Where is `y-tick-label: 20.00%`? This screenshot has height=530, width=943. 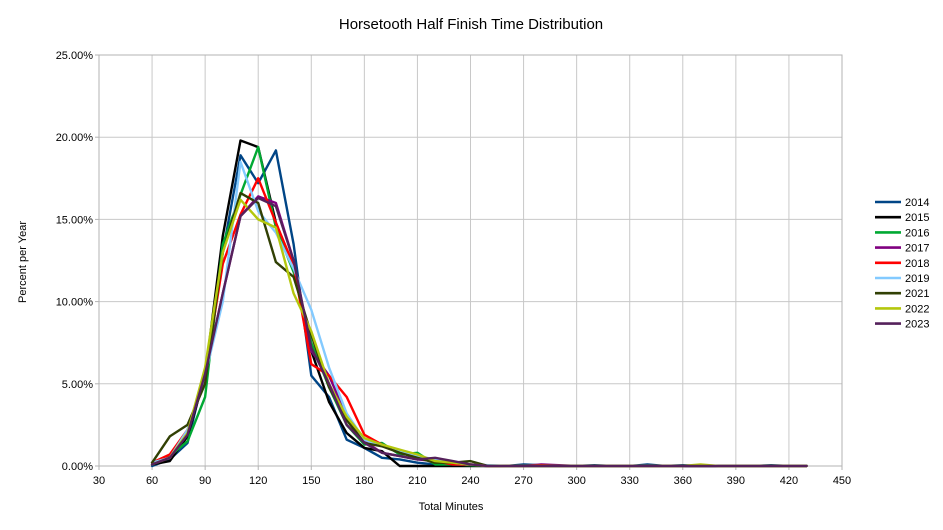 y-tick-label: 20.00% is located at coordinates (75, 138).